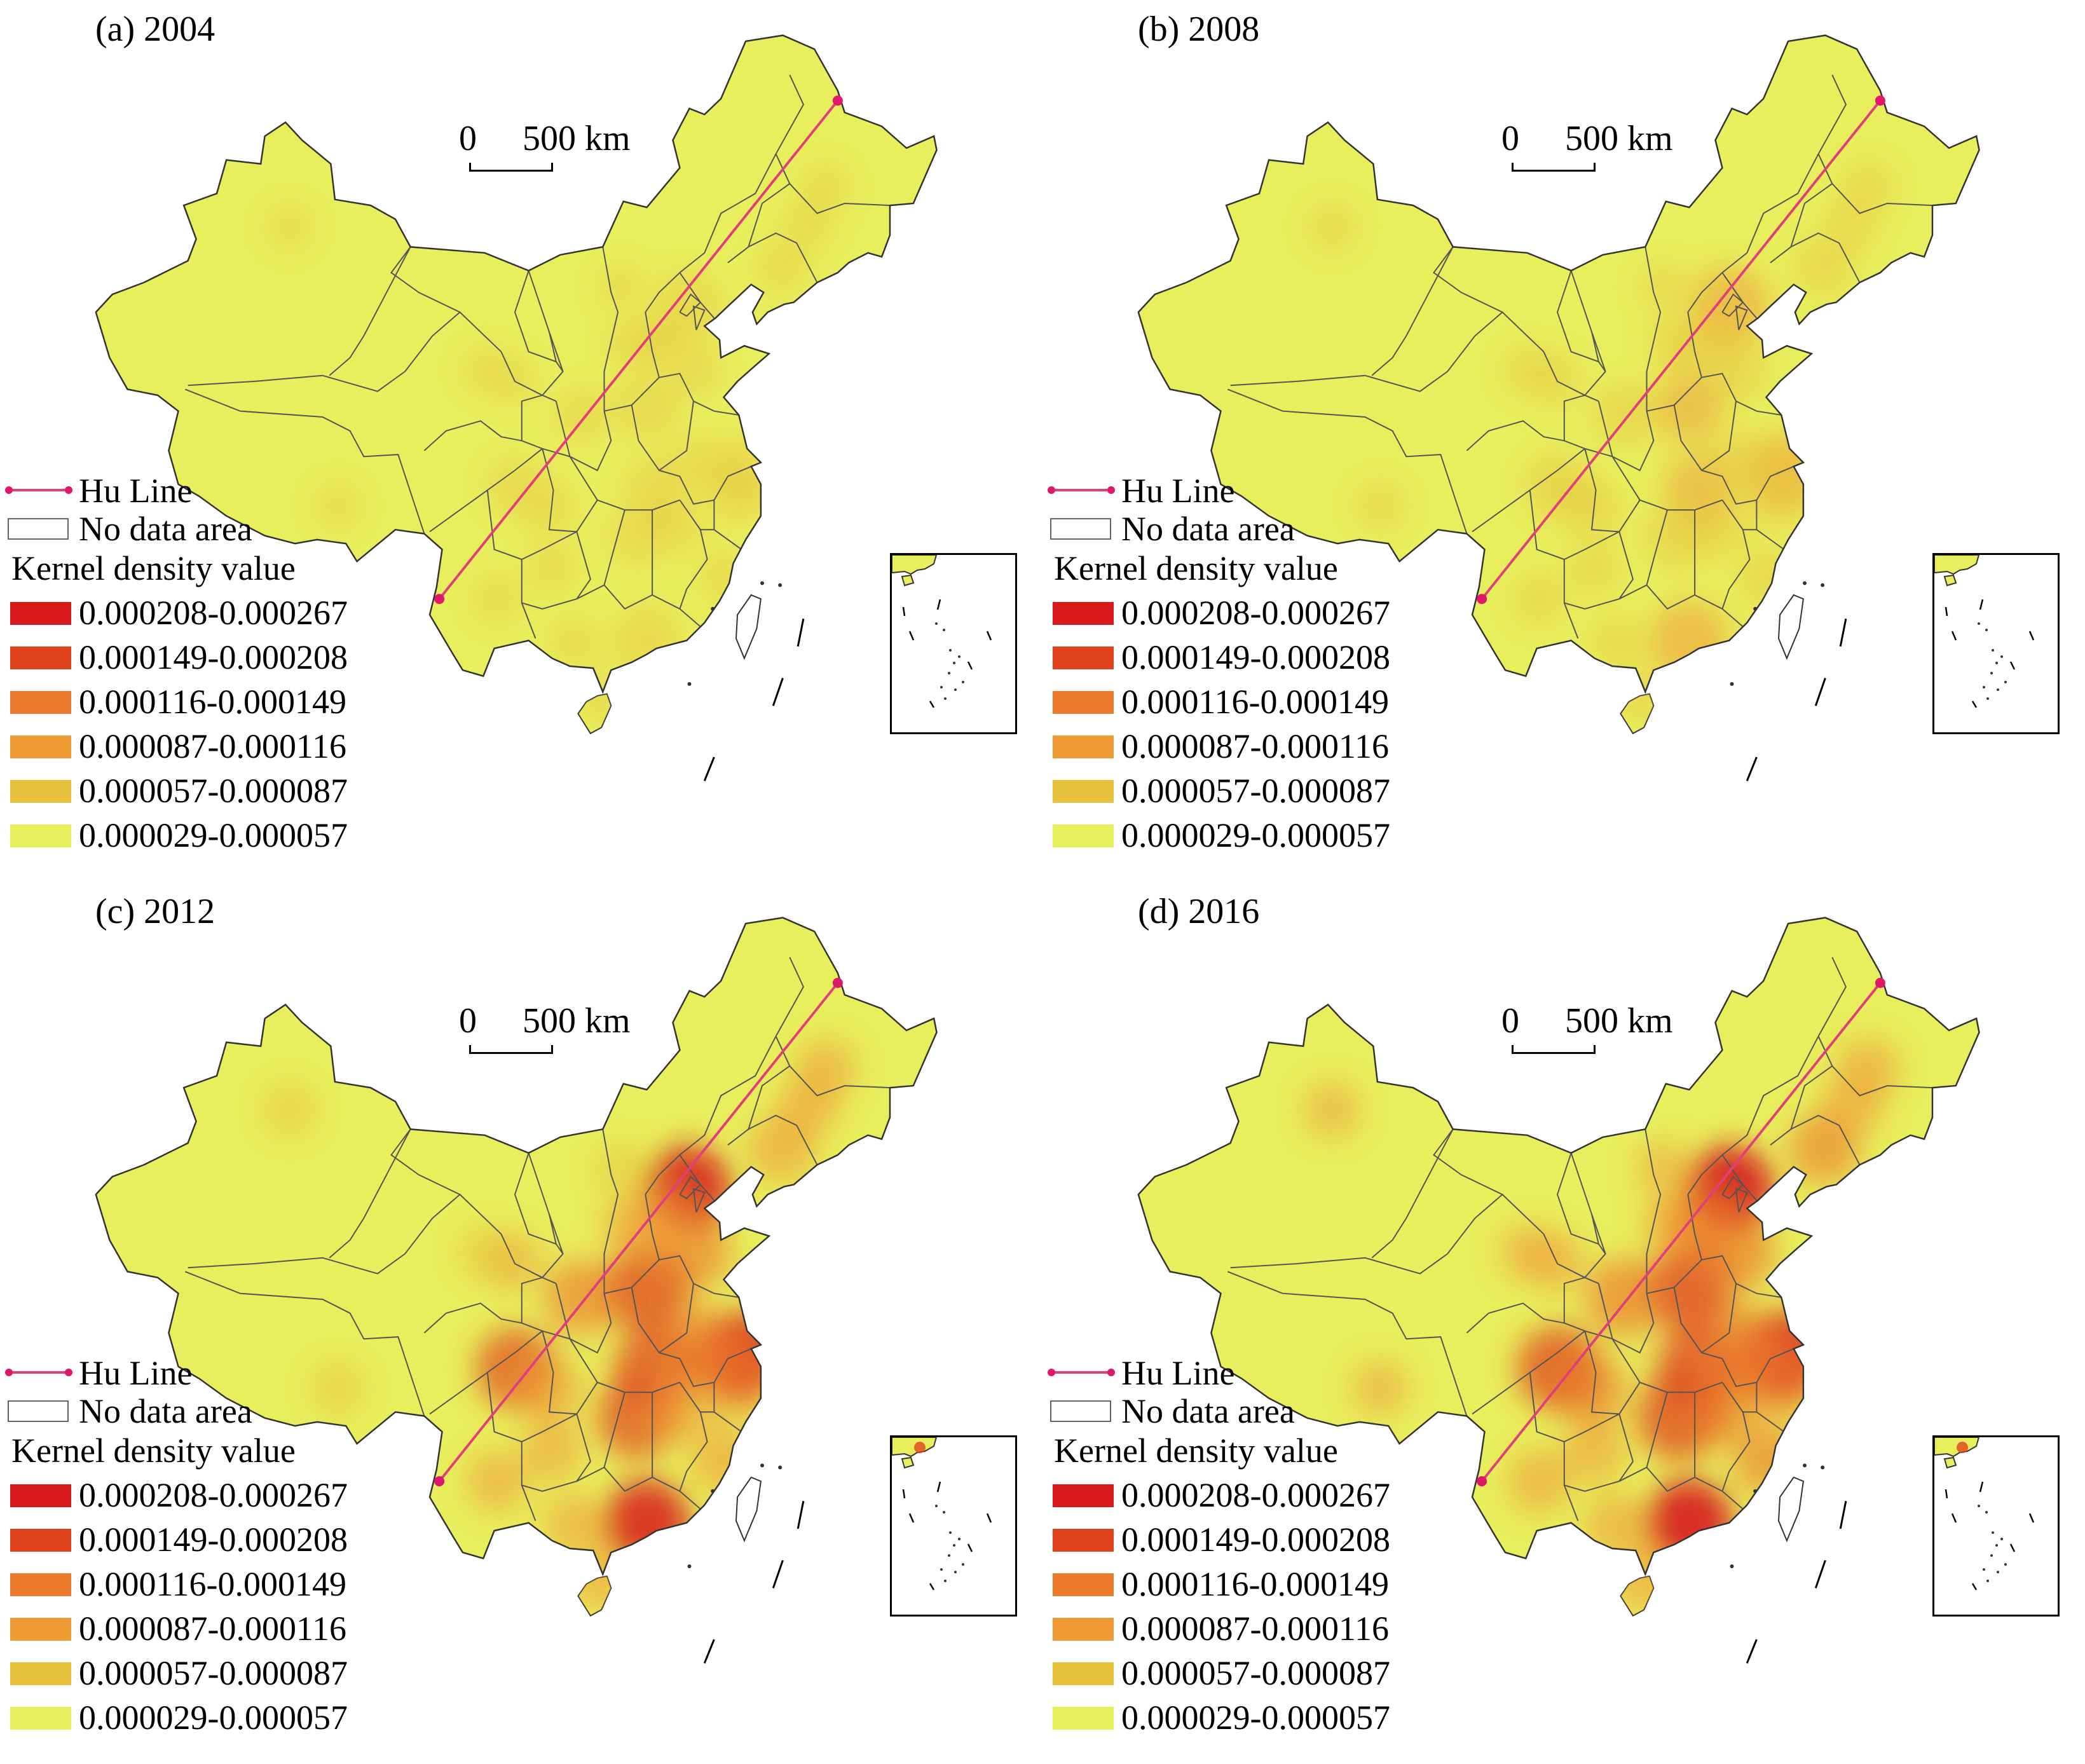 This screenshot has width=2085, height=1764. Describe the element at coordinates (1199, 29) in the screenshot. I see `panel-title: (b) 2008` at that location.